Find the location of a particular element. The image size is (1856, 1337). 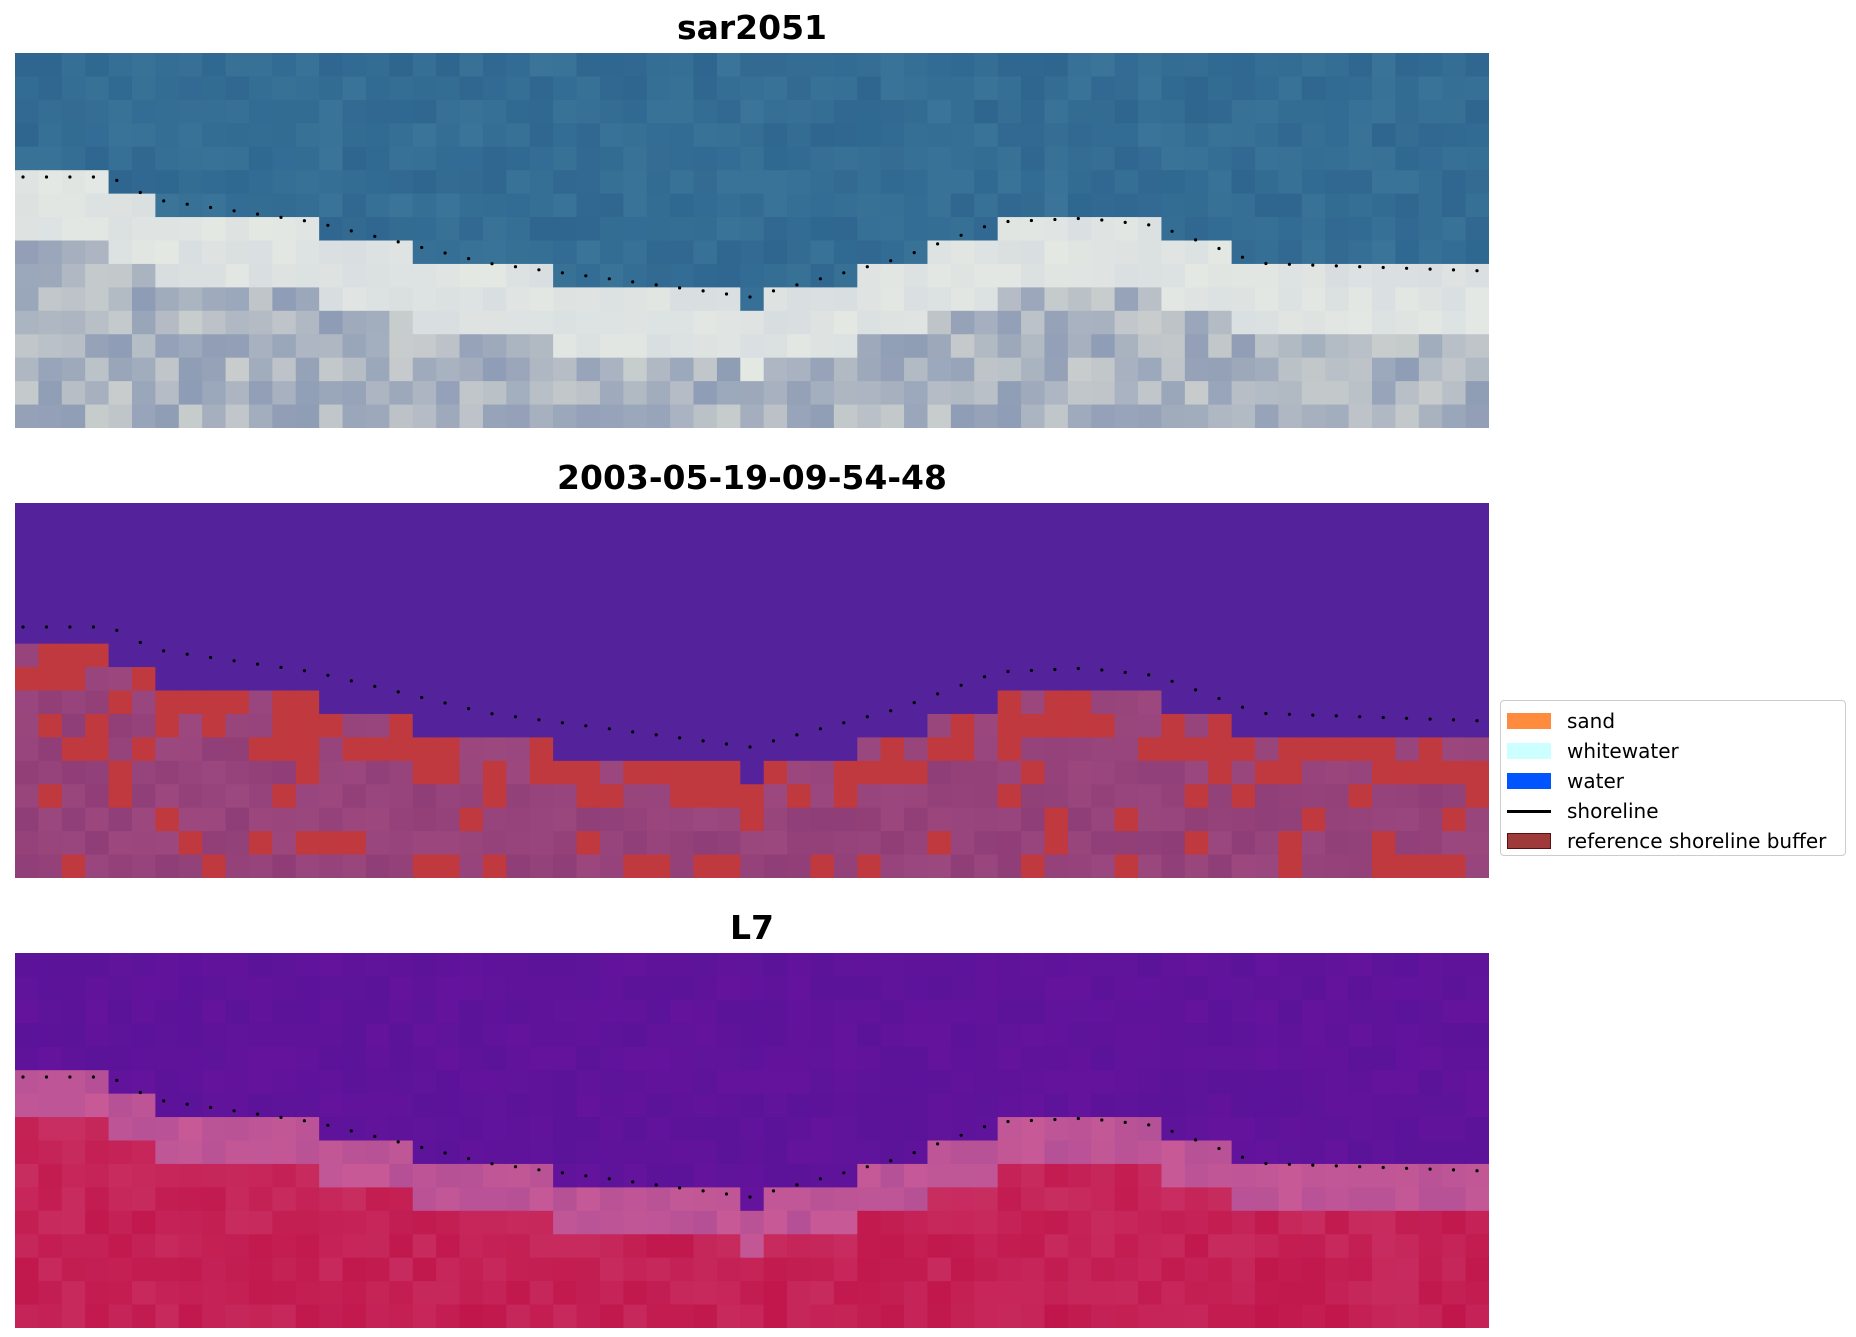

legend-label-reference-shoreline-buffer: reference shoreline buffer is located at coordinates (1697, 841).